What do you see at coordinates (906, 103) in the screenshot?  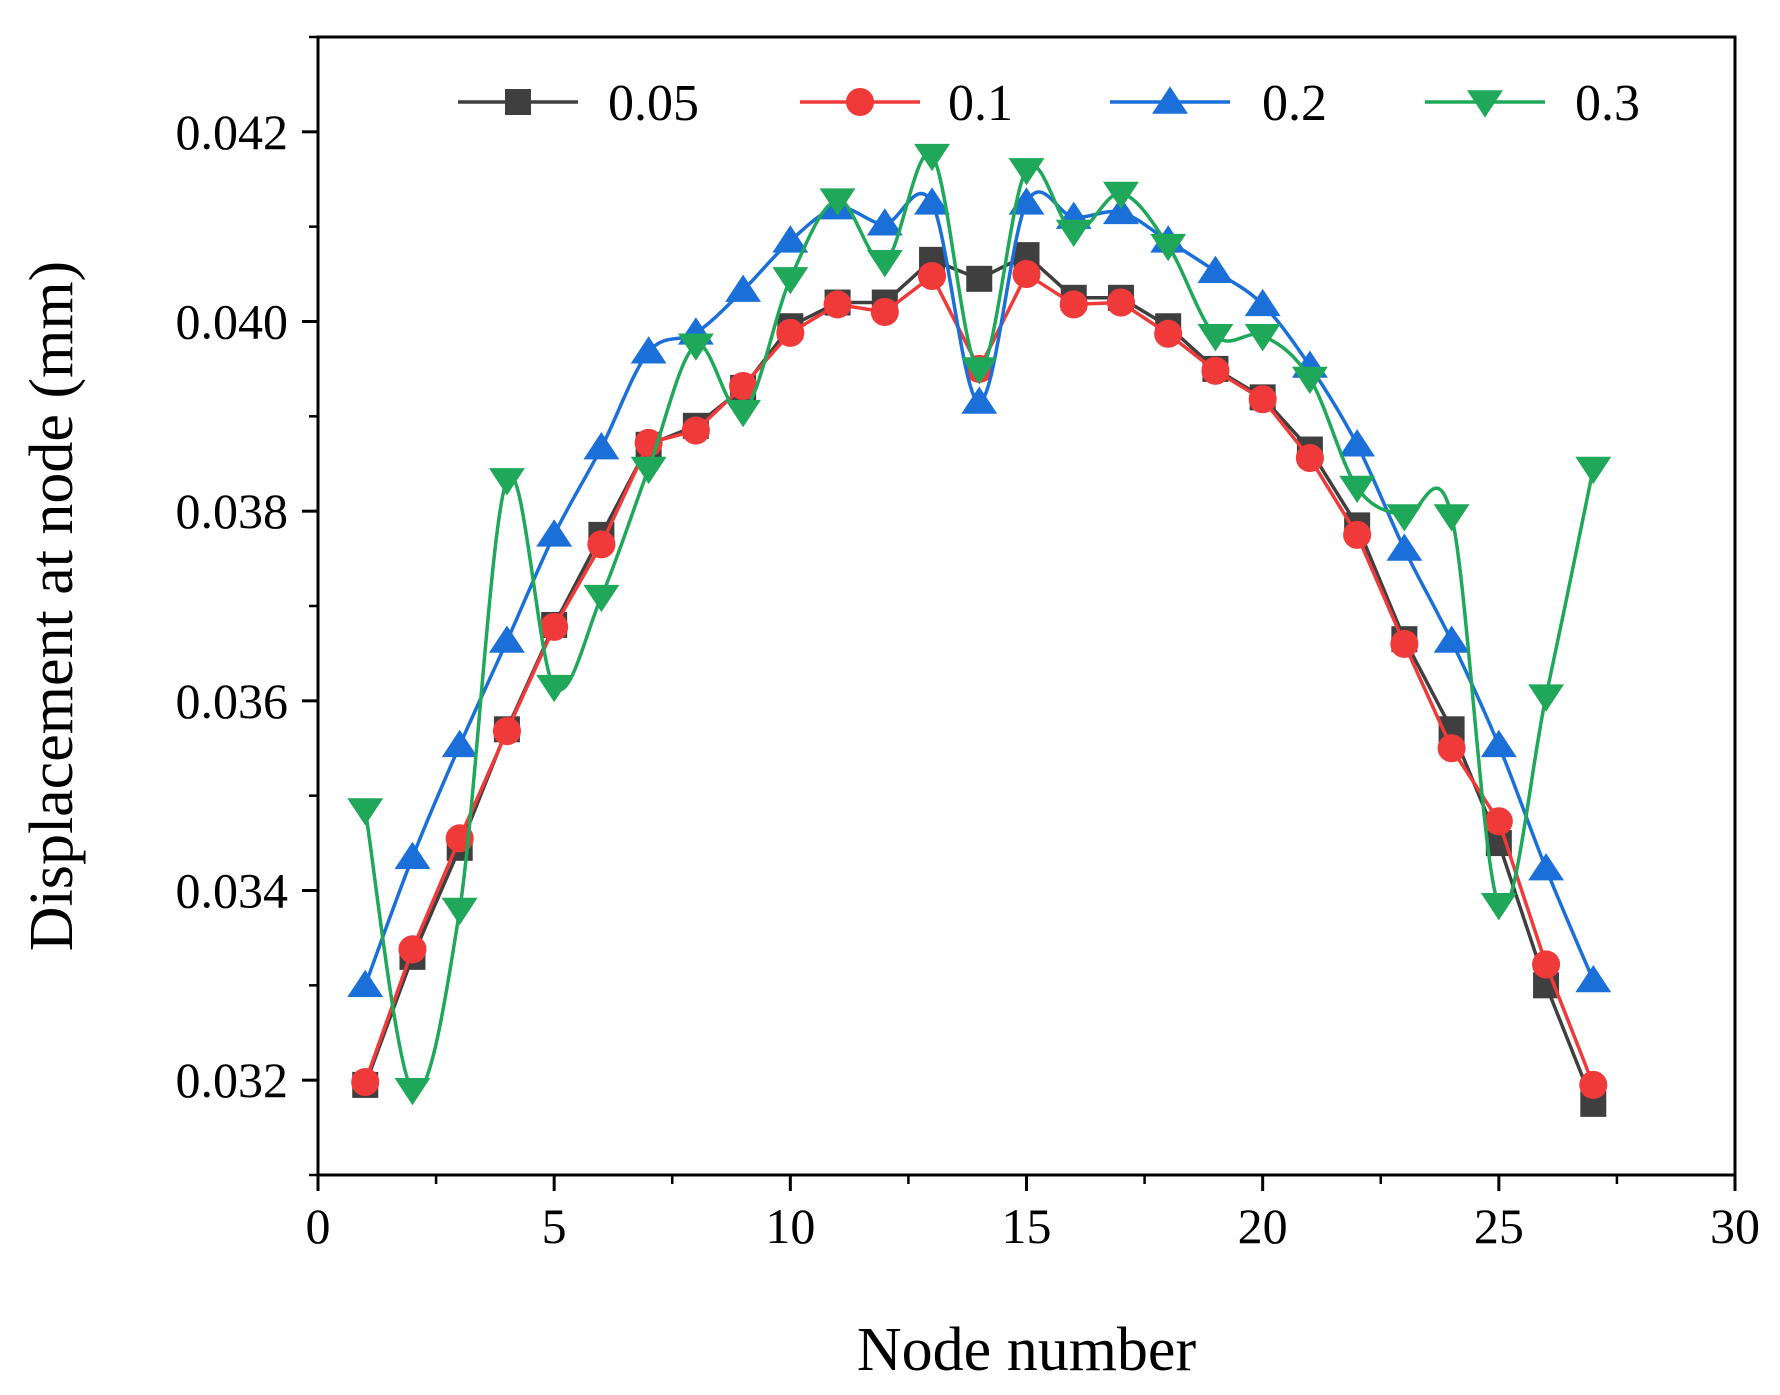 I see `legend-entry-0.1: 0.1` at bounding box center [906, 103].